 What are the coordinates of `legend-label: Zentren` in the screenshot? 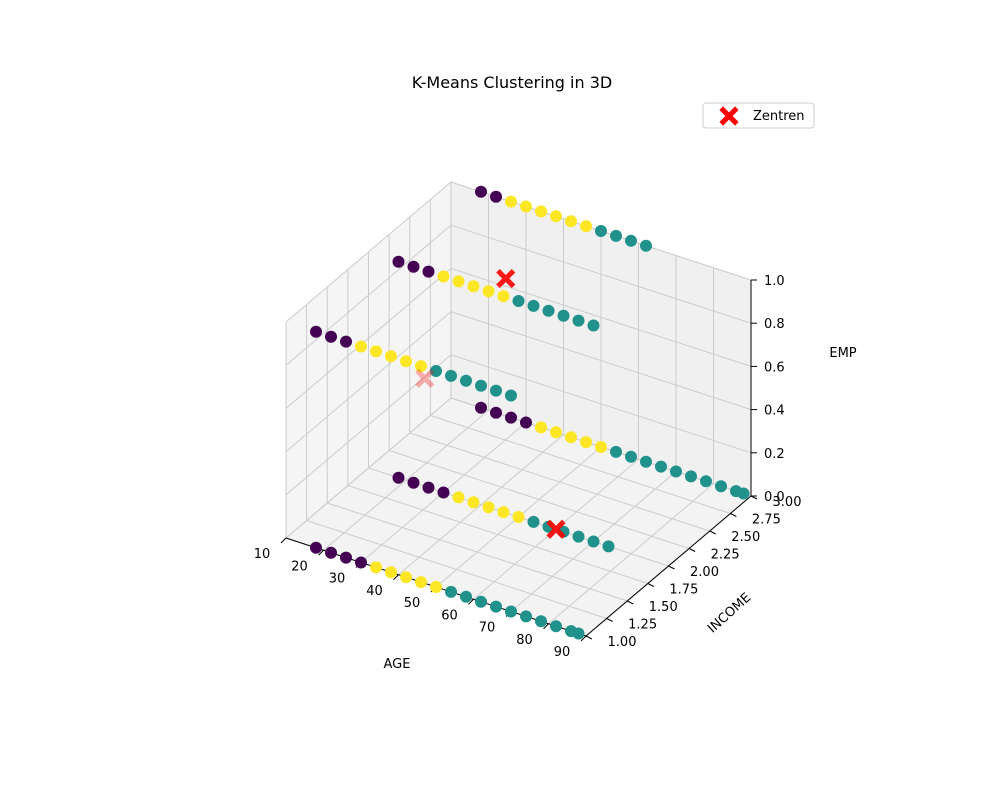 It's located at (779, 116).